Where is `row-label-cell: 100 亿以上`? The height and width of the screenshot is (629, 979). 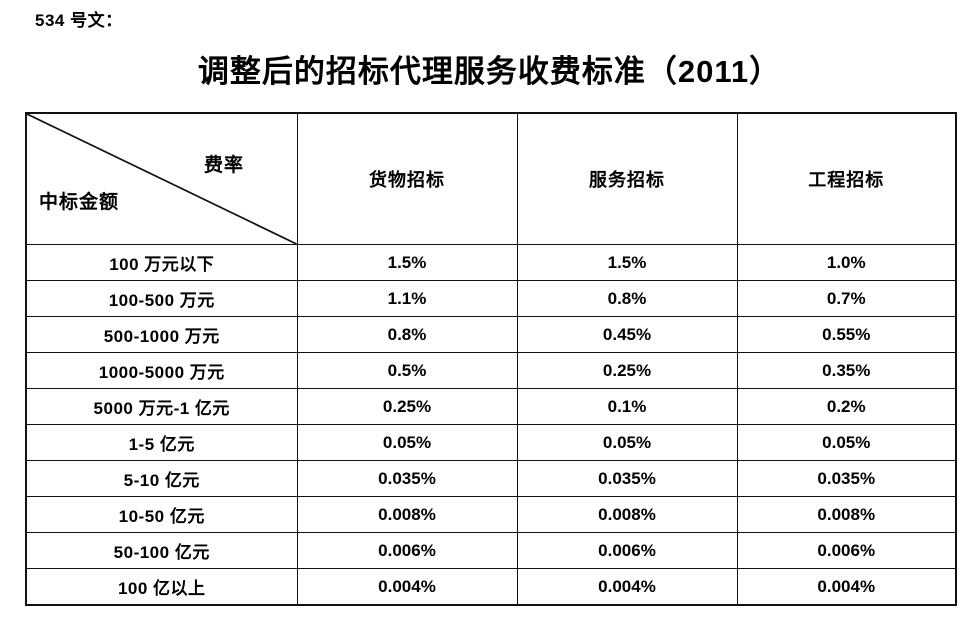 row-label-cell: 100 亿以上 is located at coordinates (161, 587).